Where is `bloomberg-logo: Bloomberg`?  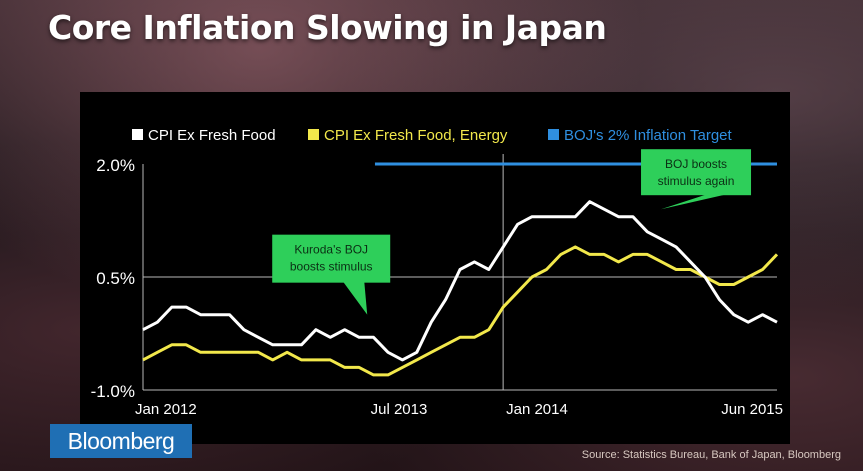 bloomberg-logo: Bloomberg is located at coordinates (121, 441).